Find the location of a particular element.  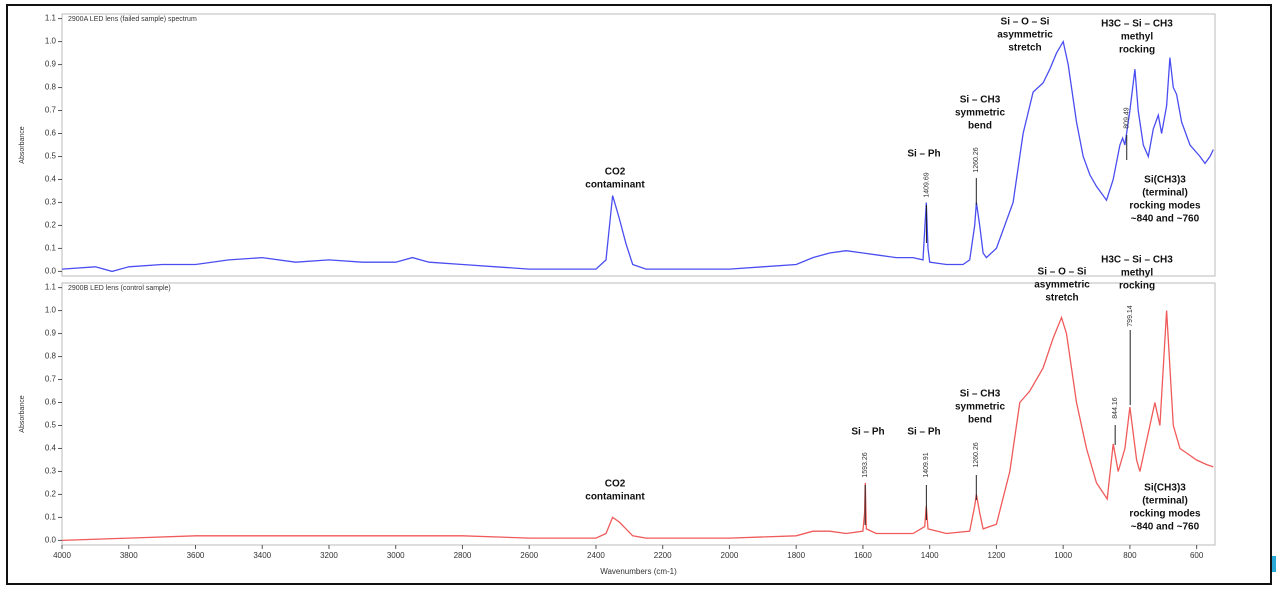

panel-title: 2900A LED lens (failed sample) spectrum is located at coordinates (132, 19).